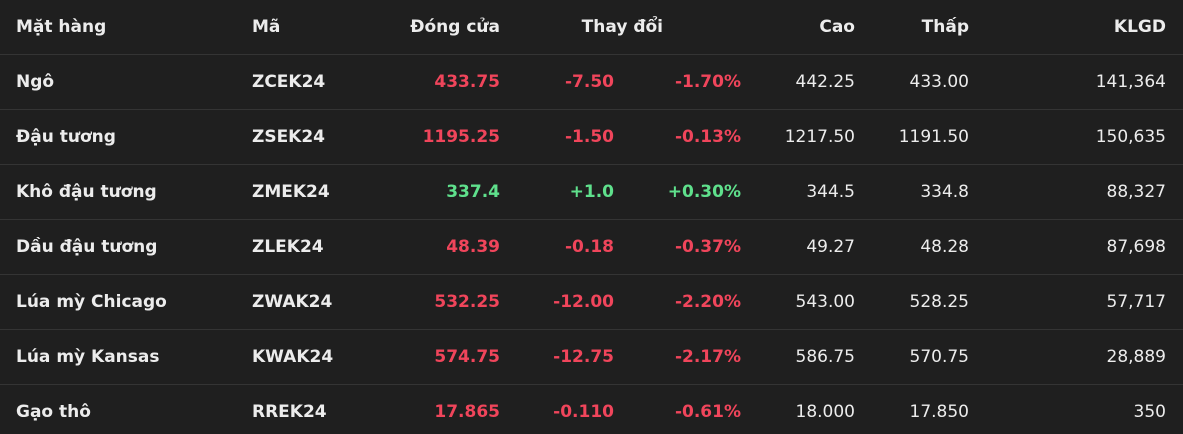 The width and height of the screenshot is (1183, 434). I want to click on name-cell: Đậu tương, so click(66, 137).